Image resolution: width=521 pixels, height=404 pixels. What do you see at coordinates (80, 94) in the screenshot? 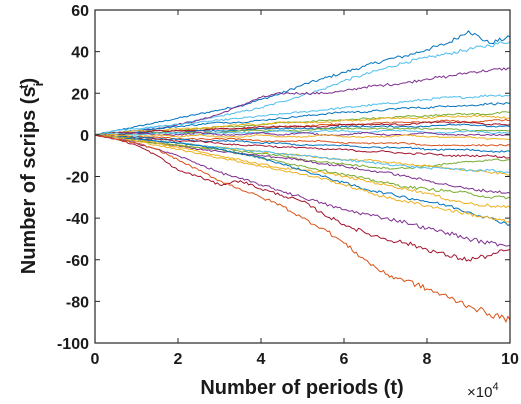
I see `y-tick-label: 20` at bounding box center [80, 94].